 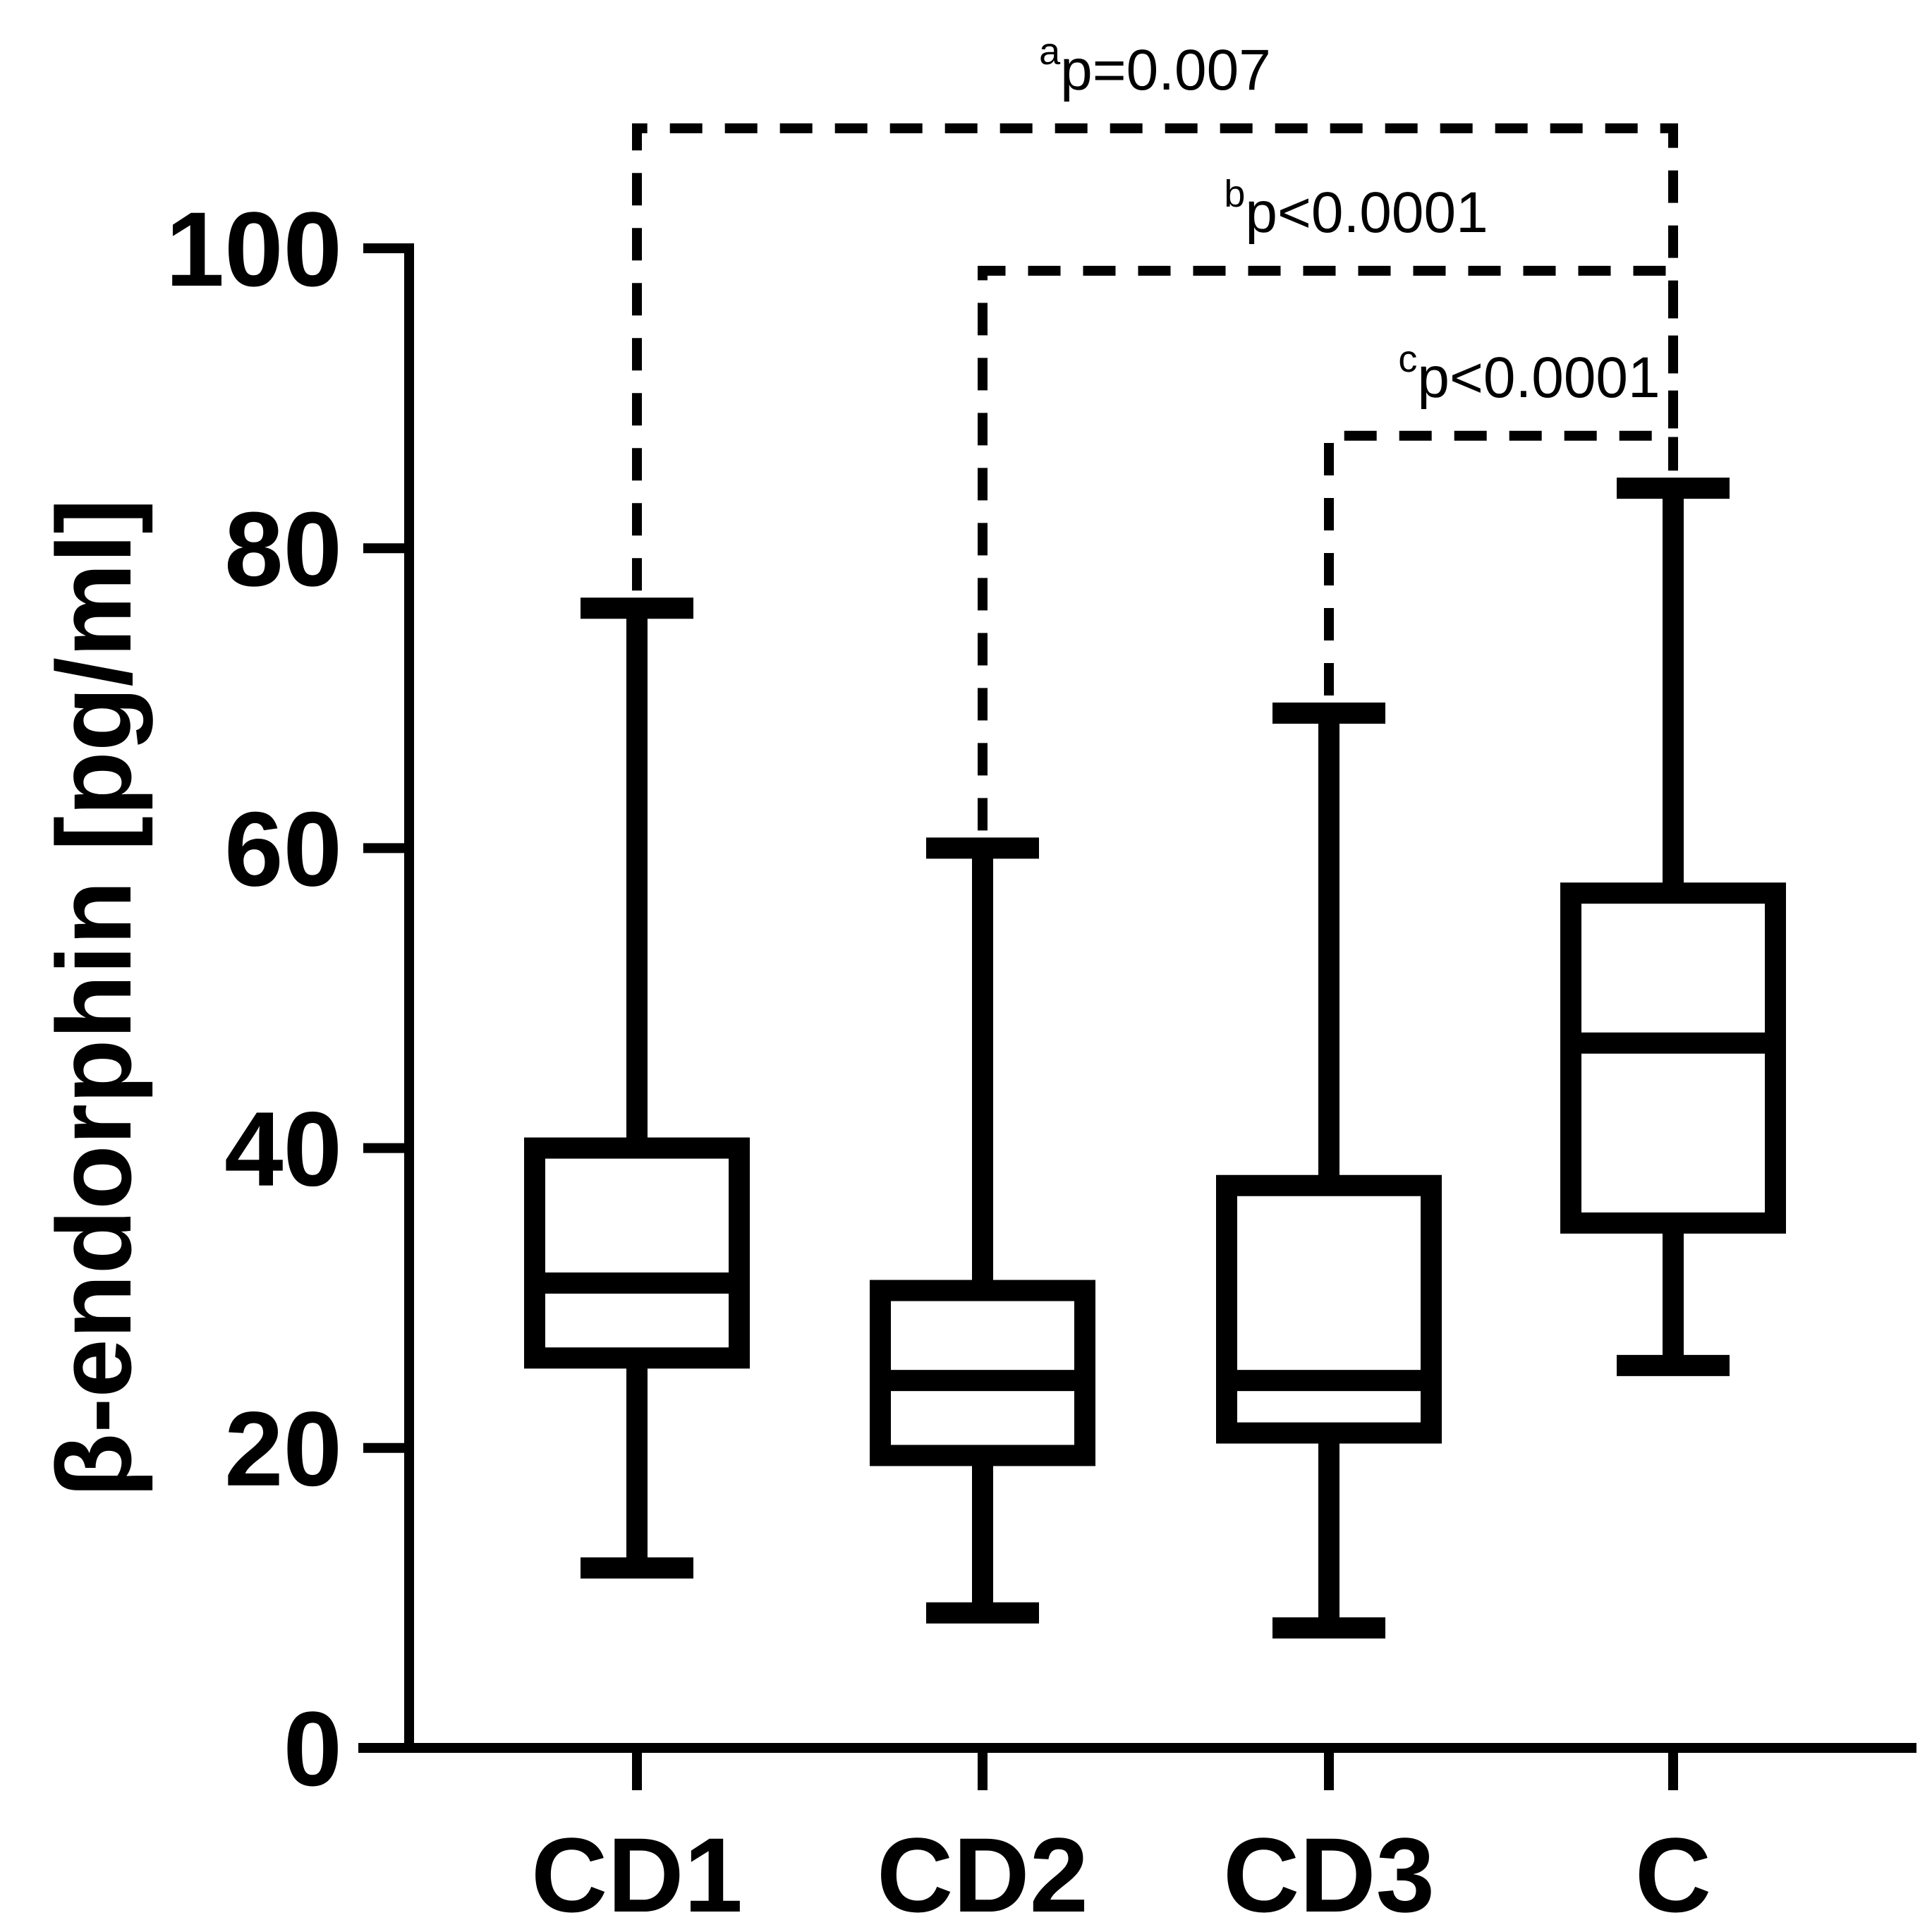 I want to click on y-tick-label: 100, so click(x=254, y=249).